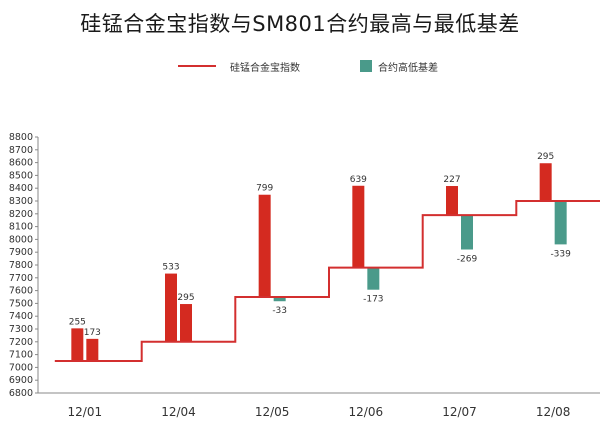  What do you see at coordinates (21, 252) in the screenshot?
I see `y-tick-label: 7900` at bounding box center [21, 252].